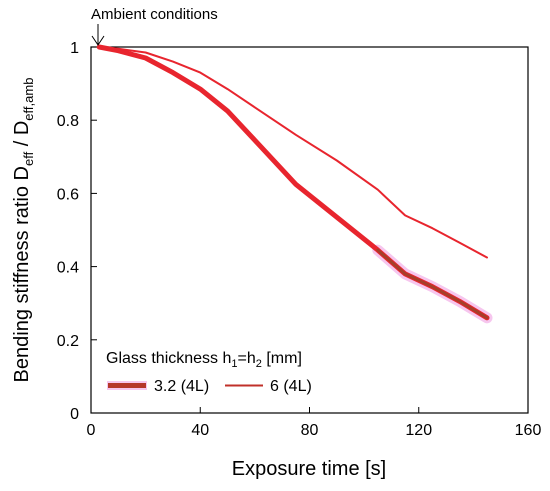  What do you see at coordinates (74, 48) in the screenshot?
I see `y-tick-label: 1` at bounding box center [74, 48].